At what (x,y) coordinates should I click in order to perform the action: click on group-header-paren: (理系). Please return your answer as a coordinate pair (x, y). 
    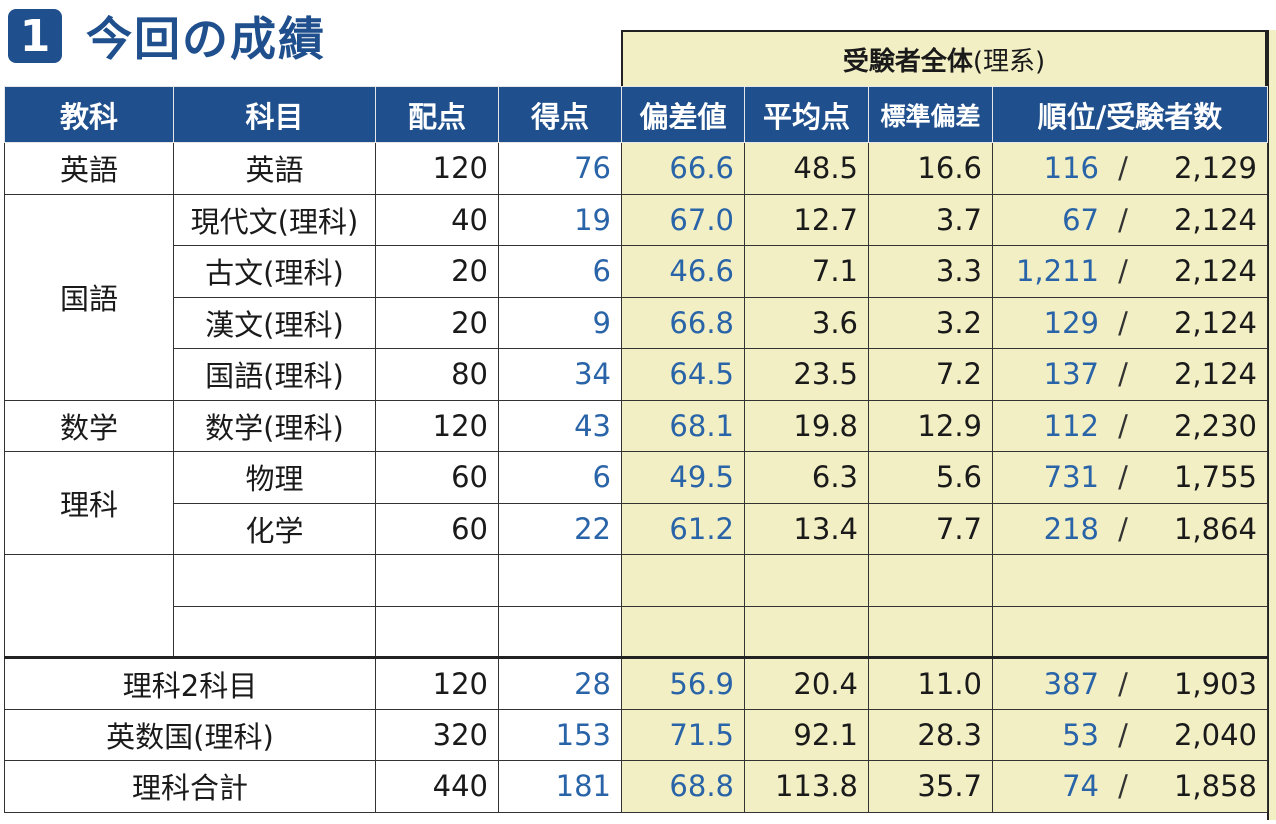
    Looking at the image, I should click on (1009, 61).